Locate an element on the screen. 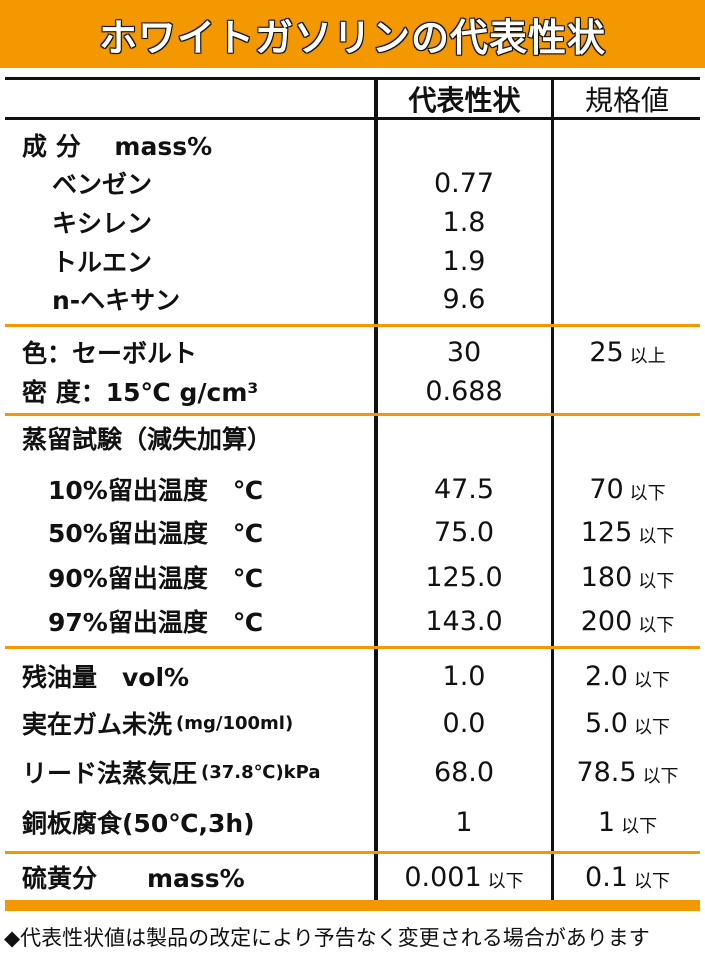 The width and height of the screenshot is (705, 971). typical-value: 75.0 is located at coordinates (464, 532).